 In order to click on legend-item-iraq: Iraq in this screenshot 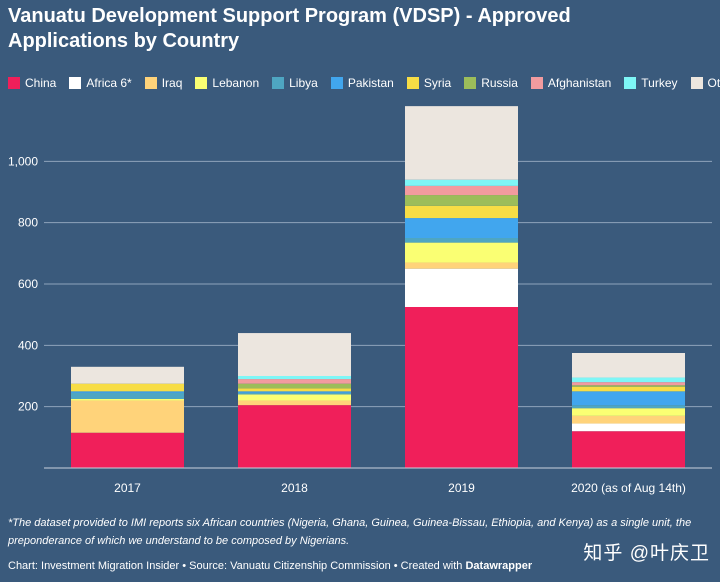, I will do `click(163, 83)`.